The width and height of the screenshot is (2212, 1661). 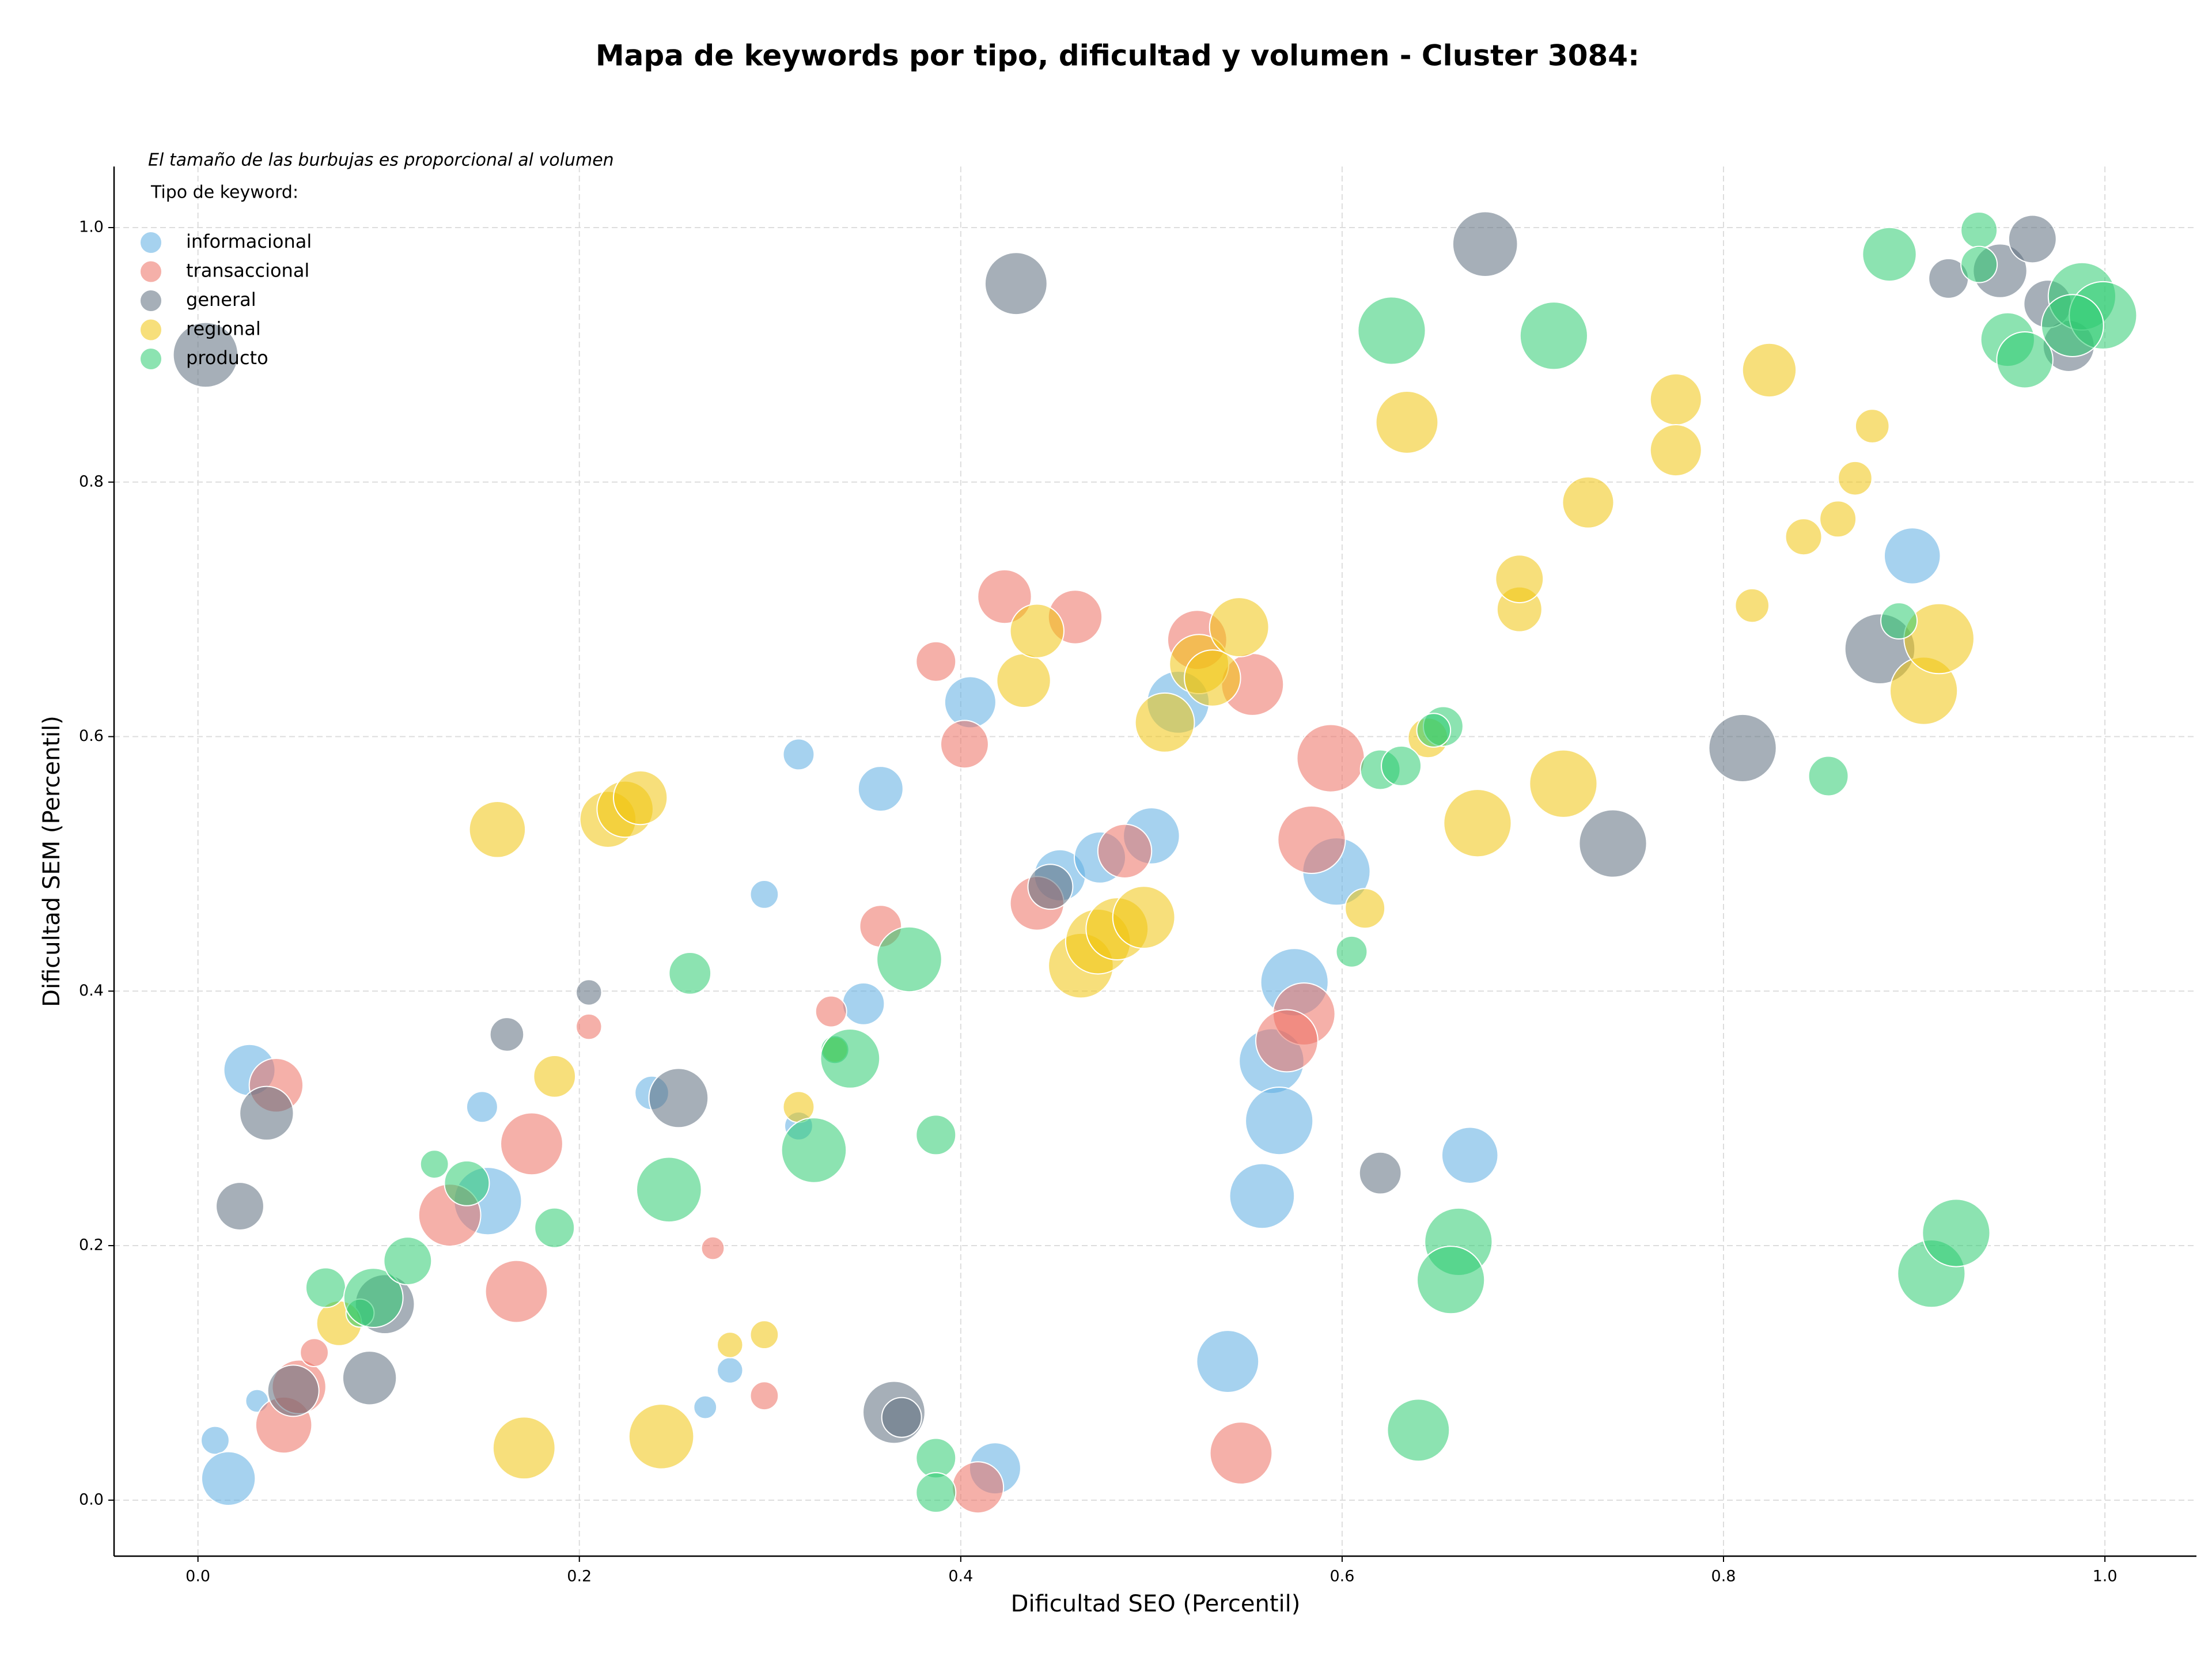 What do you see at coordinates (91, 481) in the screenshot?
I see `y-tick-label: 0.8` at bounding box center [91, 481].